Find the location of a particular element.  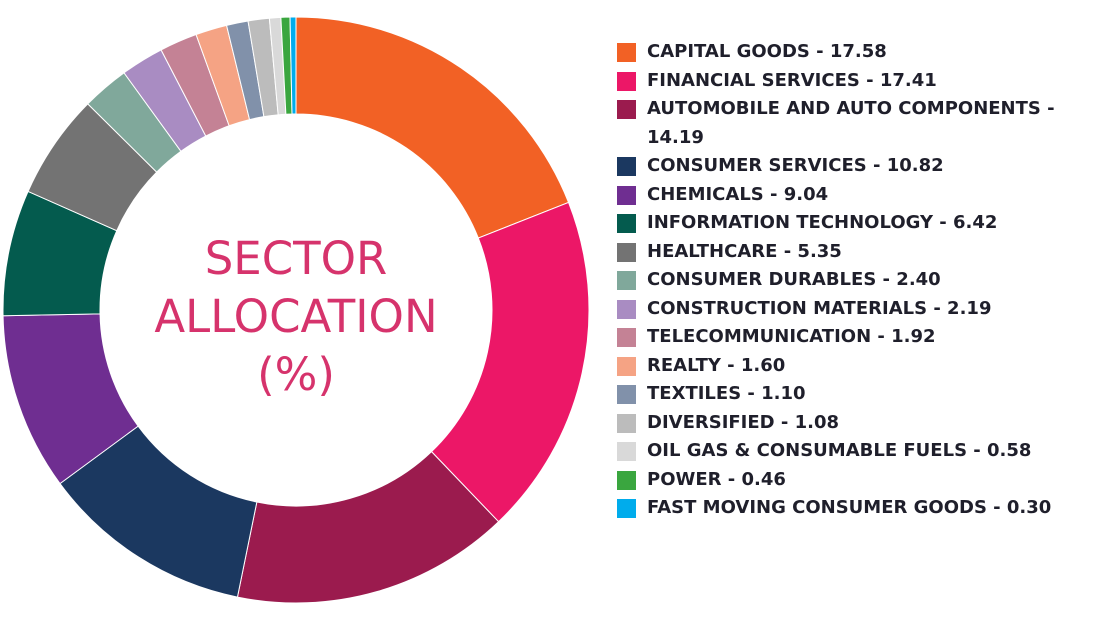

legend-label: INFORMATION TECHNOLOGY - 6.42 is located at coordinates (822, 222).